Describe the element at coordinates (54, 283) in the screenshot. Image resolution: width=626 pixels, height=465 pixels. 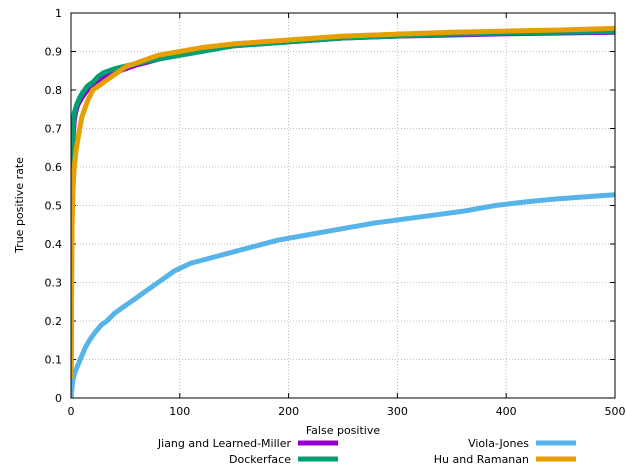
I see `y-tick-label: 0.3` at that location.